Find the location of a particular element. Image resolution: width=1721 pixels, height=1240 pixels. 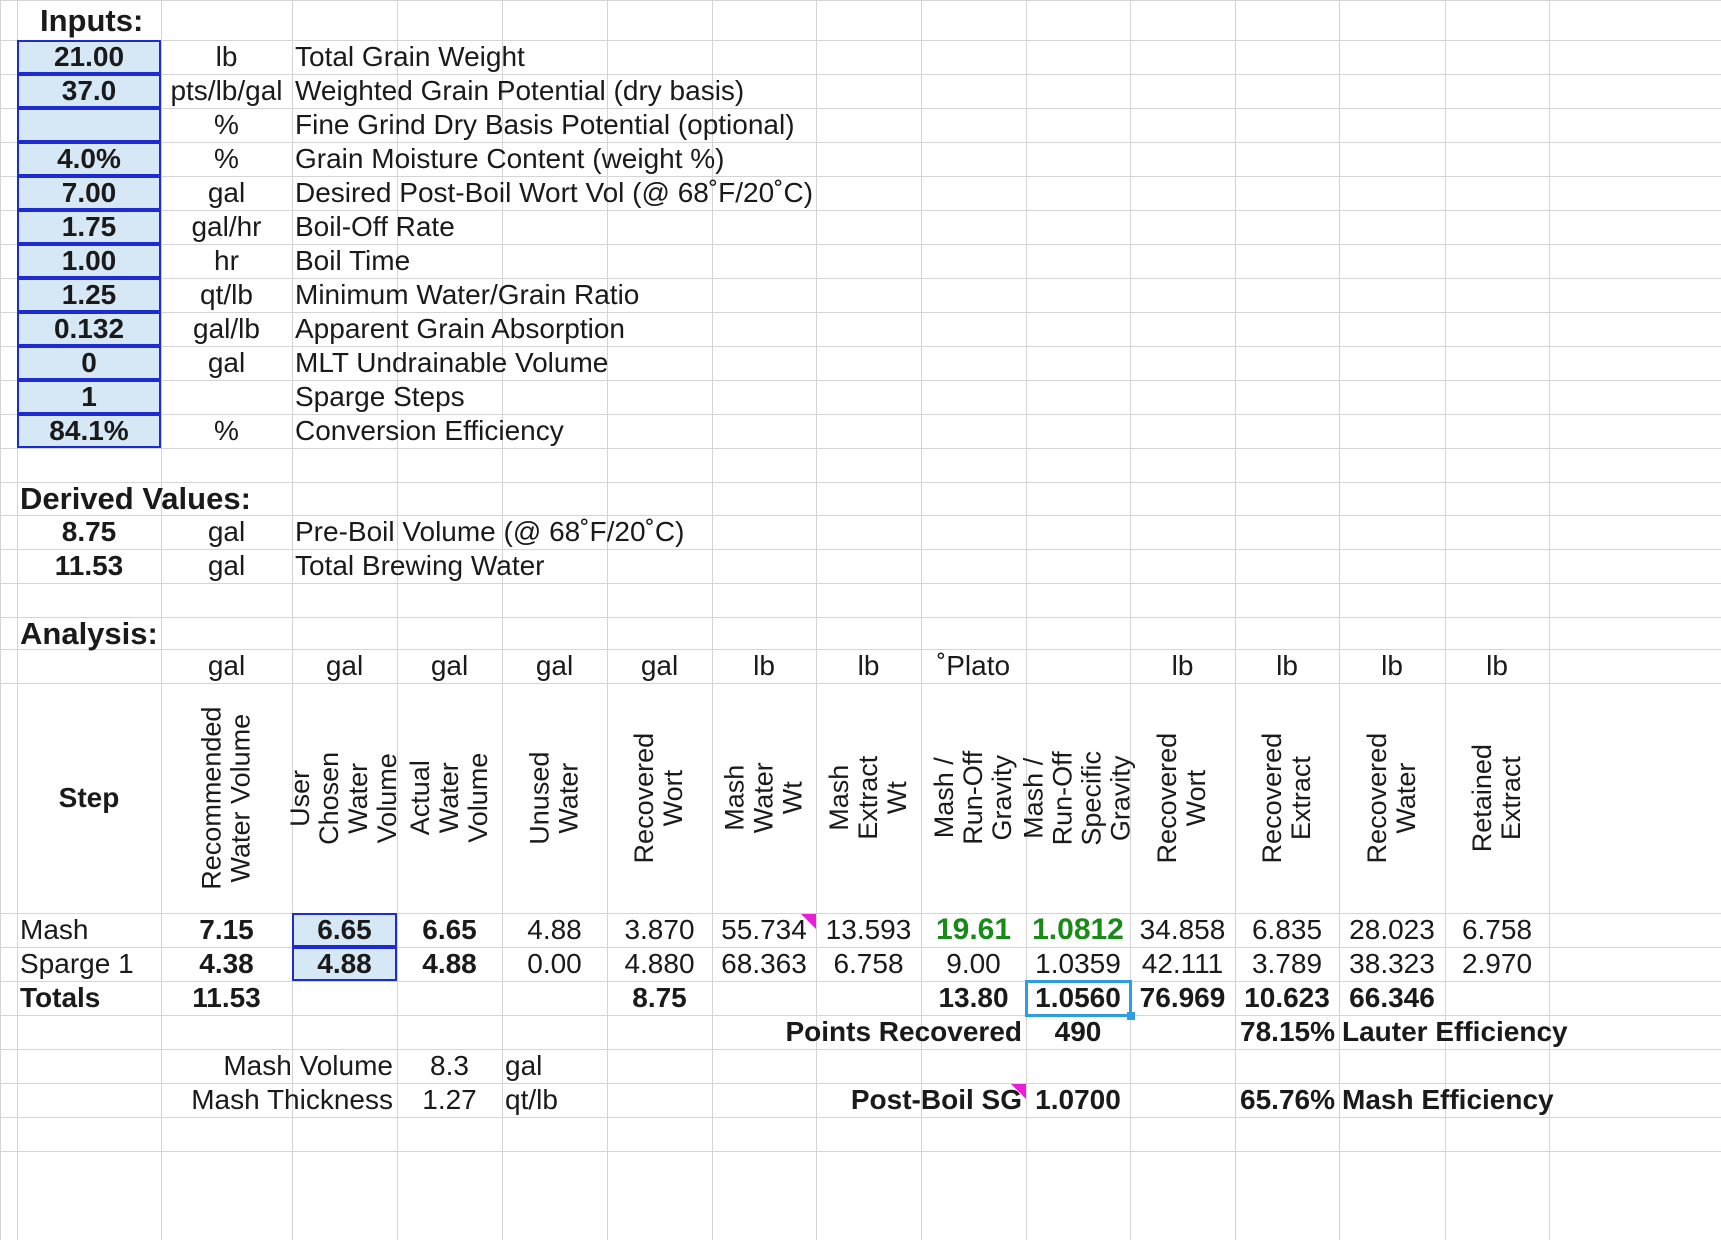

column-header-cell: Recovered Water is located at coordinates (1392, 798).